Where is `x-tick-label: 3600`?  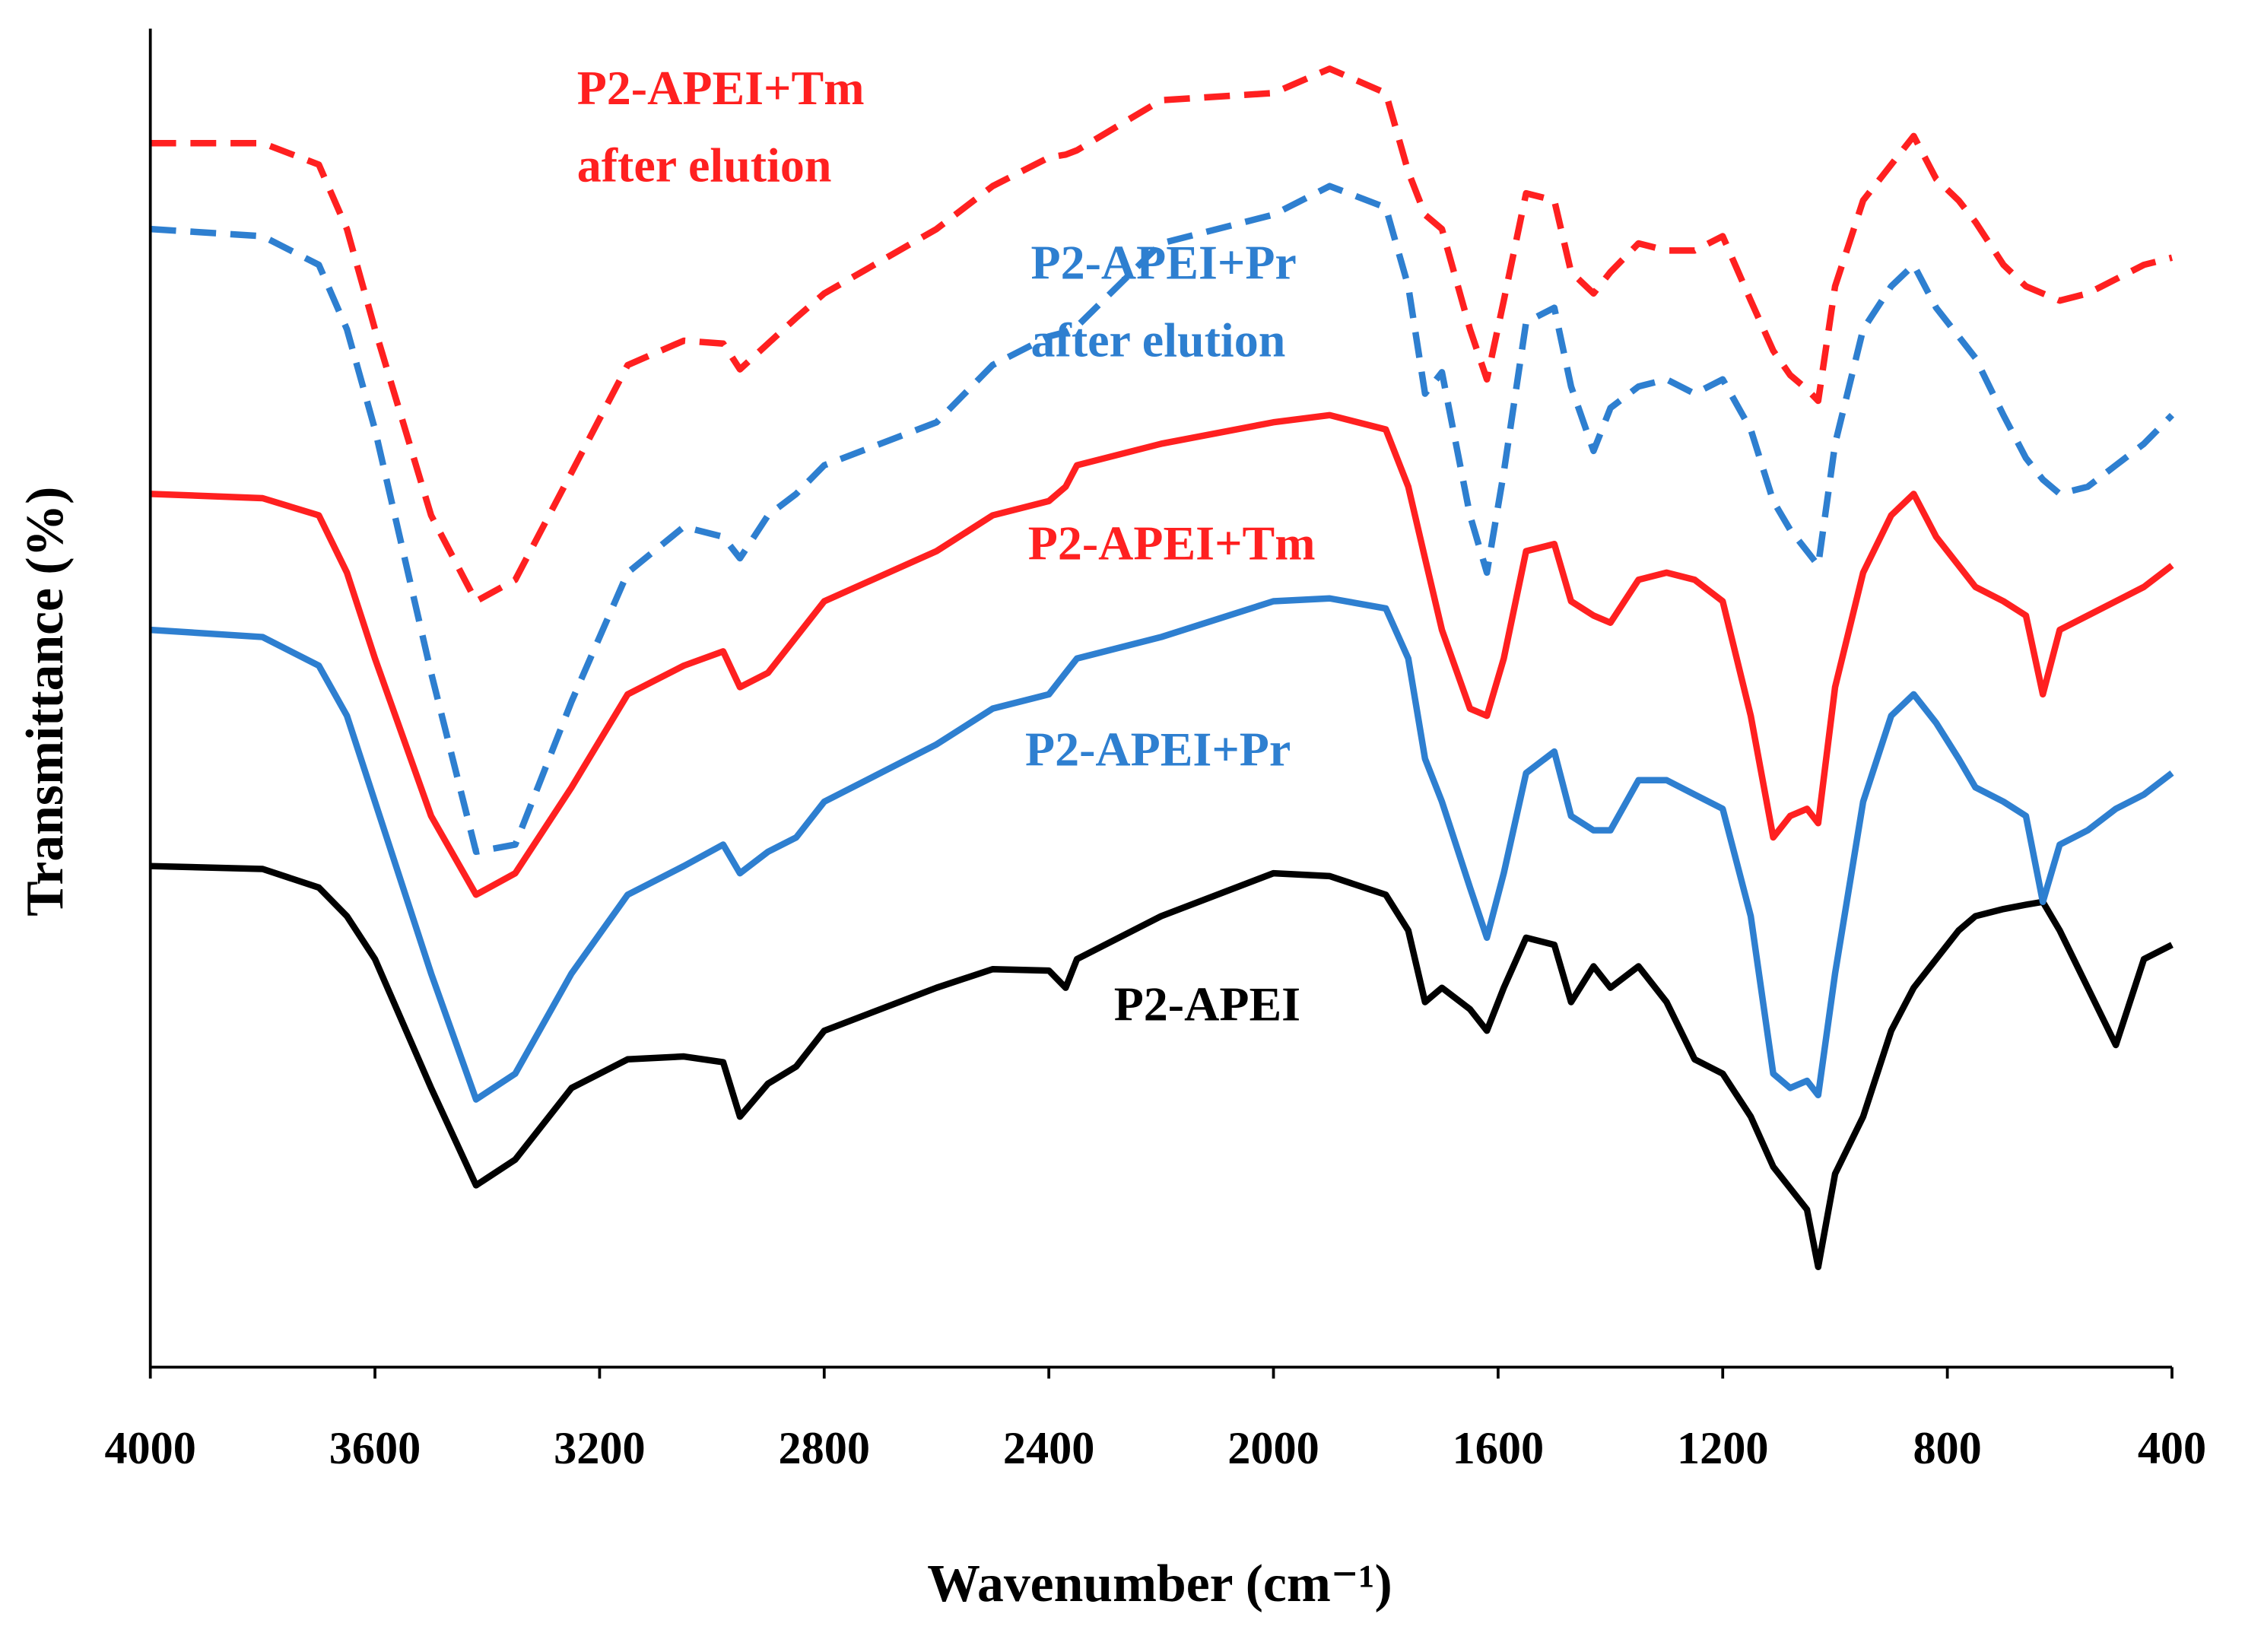 x-tick-label: 3600 is located at coordinates (375, 1448).